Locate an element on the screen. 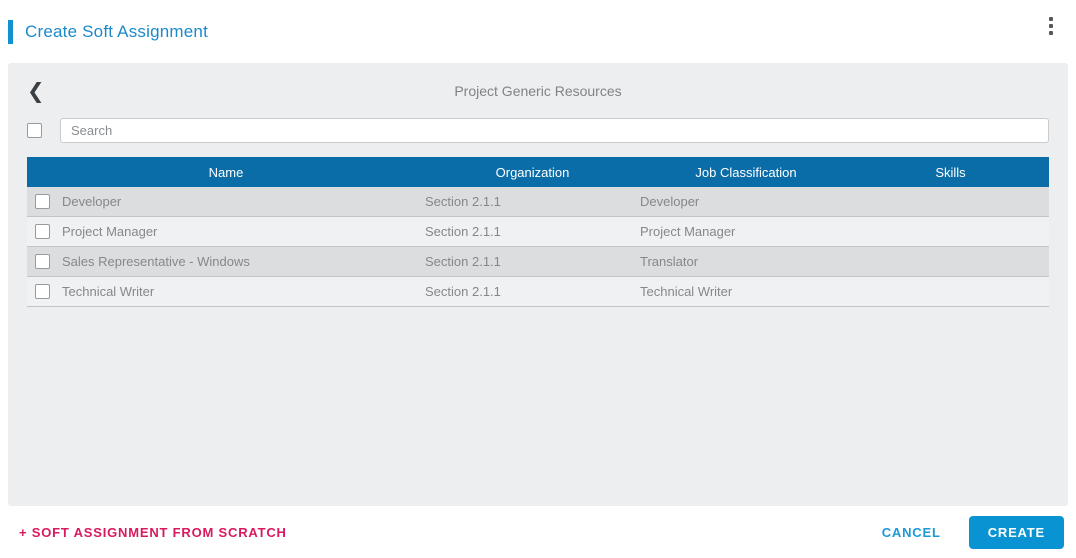 The width and height of the screenshot is (1076, 558). search-input is located at coordinates (554, 130).